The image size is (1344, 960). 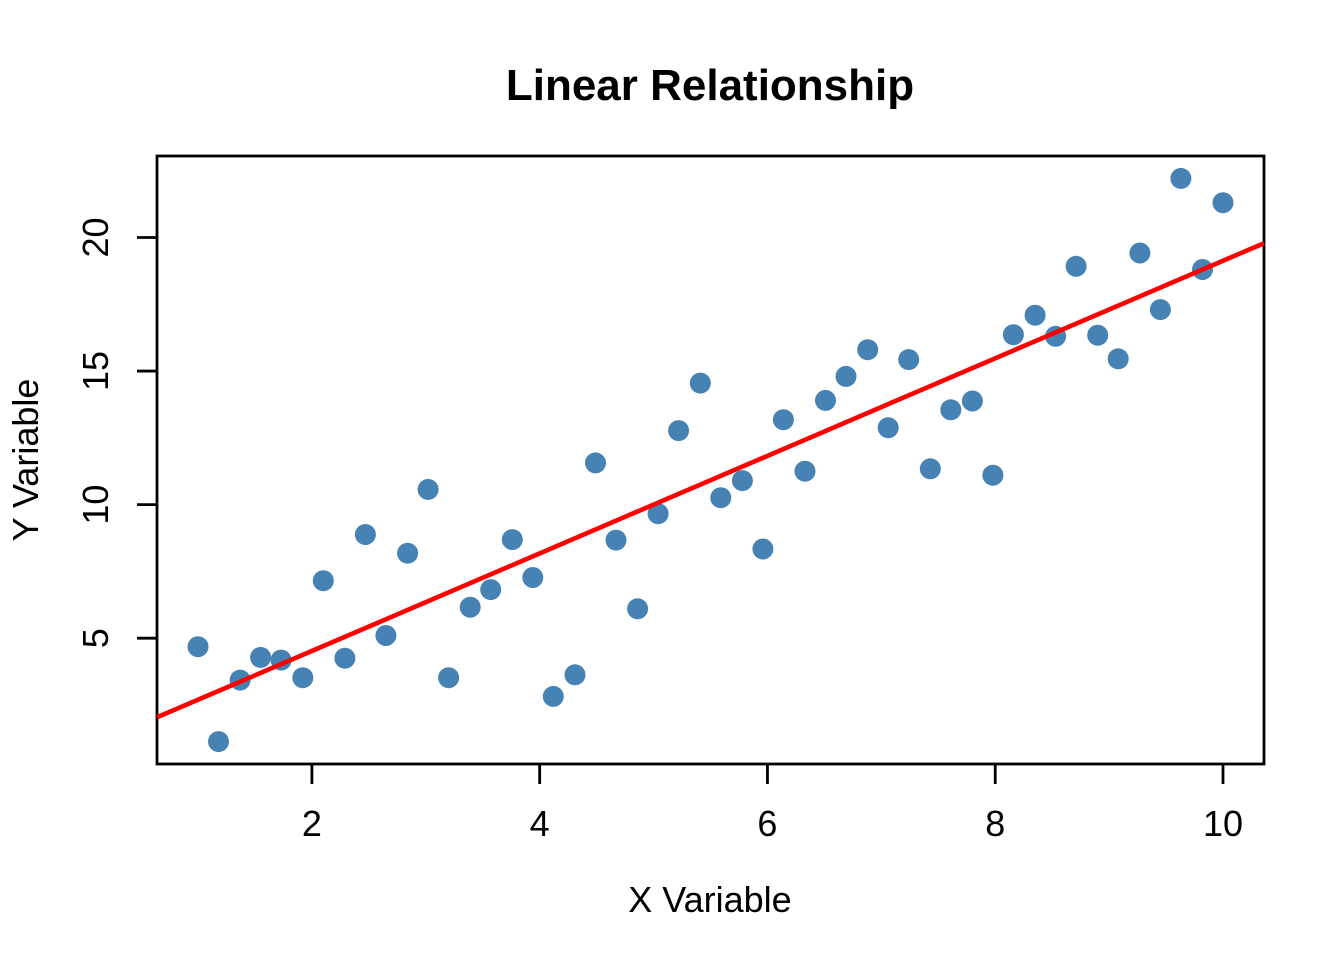 What do you see at coordinates (709, 899) in the screenshot?
I see `x-axis-label: X Variable` at bounding box center [709, 899].